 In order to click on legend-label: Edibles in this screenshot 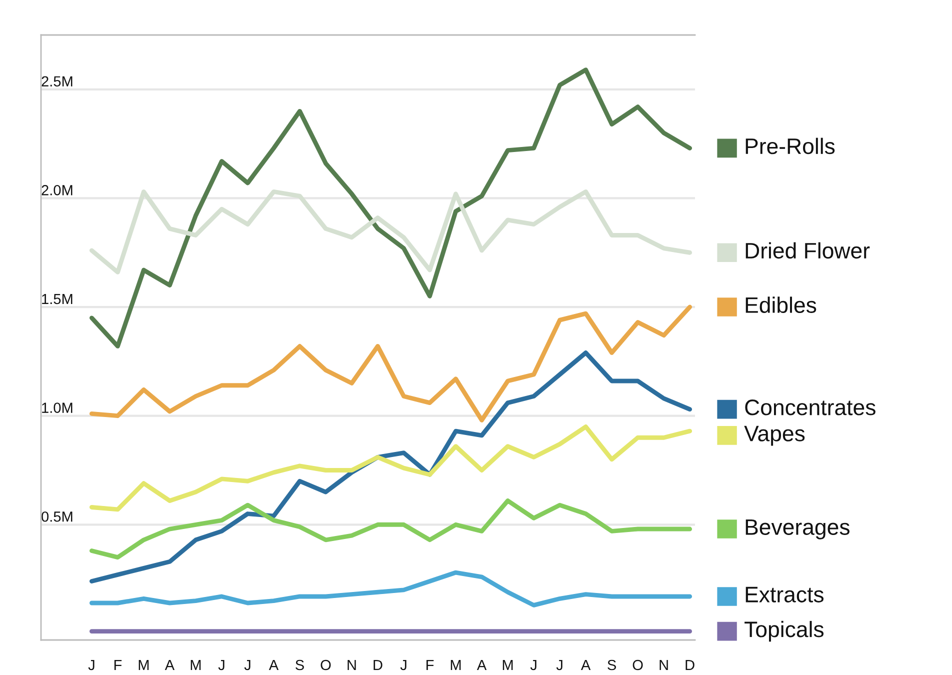, I will do `click(781, 304)`.